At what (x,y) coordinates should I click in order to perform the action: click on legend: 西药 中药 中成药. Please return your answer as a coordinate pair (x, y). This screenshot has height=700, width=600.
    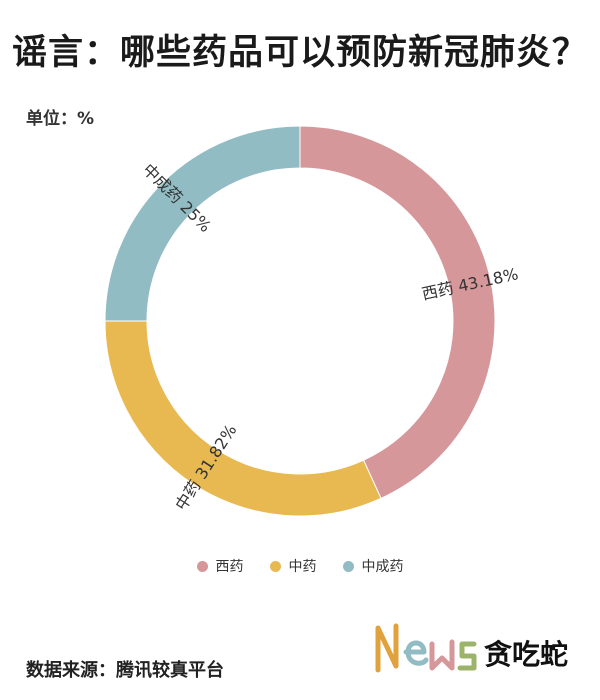
    Looking at the image, I should click on (300, 566).